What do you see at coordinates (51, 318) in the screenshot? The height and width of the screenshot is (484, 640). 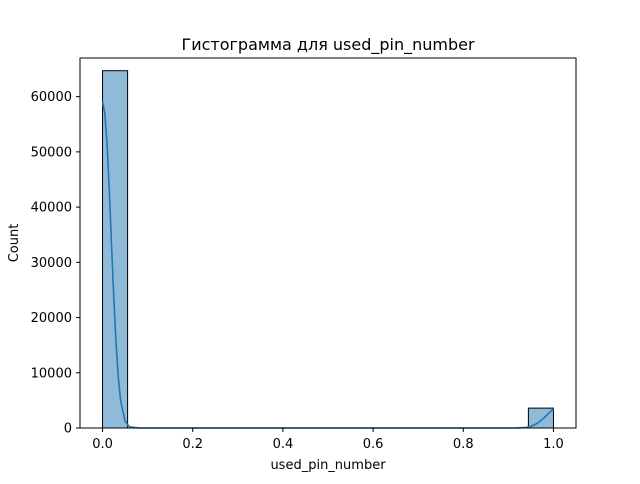 I see `y-tick-label: 20000` at bounding box center [51, 318].